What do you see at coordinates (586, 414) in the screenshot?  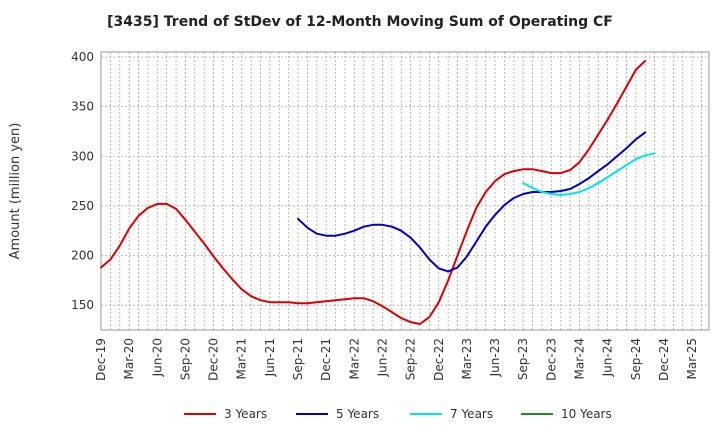 I see `legend-label: 10 Years` at bounding box center [586, 414].